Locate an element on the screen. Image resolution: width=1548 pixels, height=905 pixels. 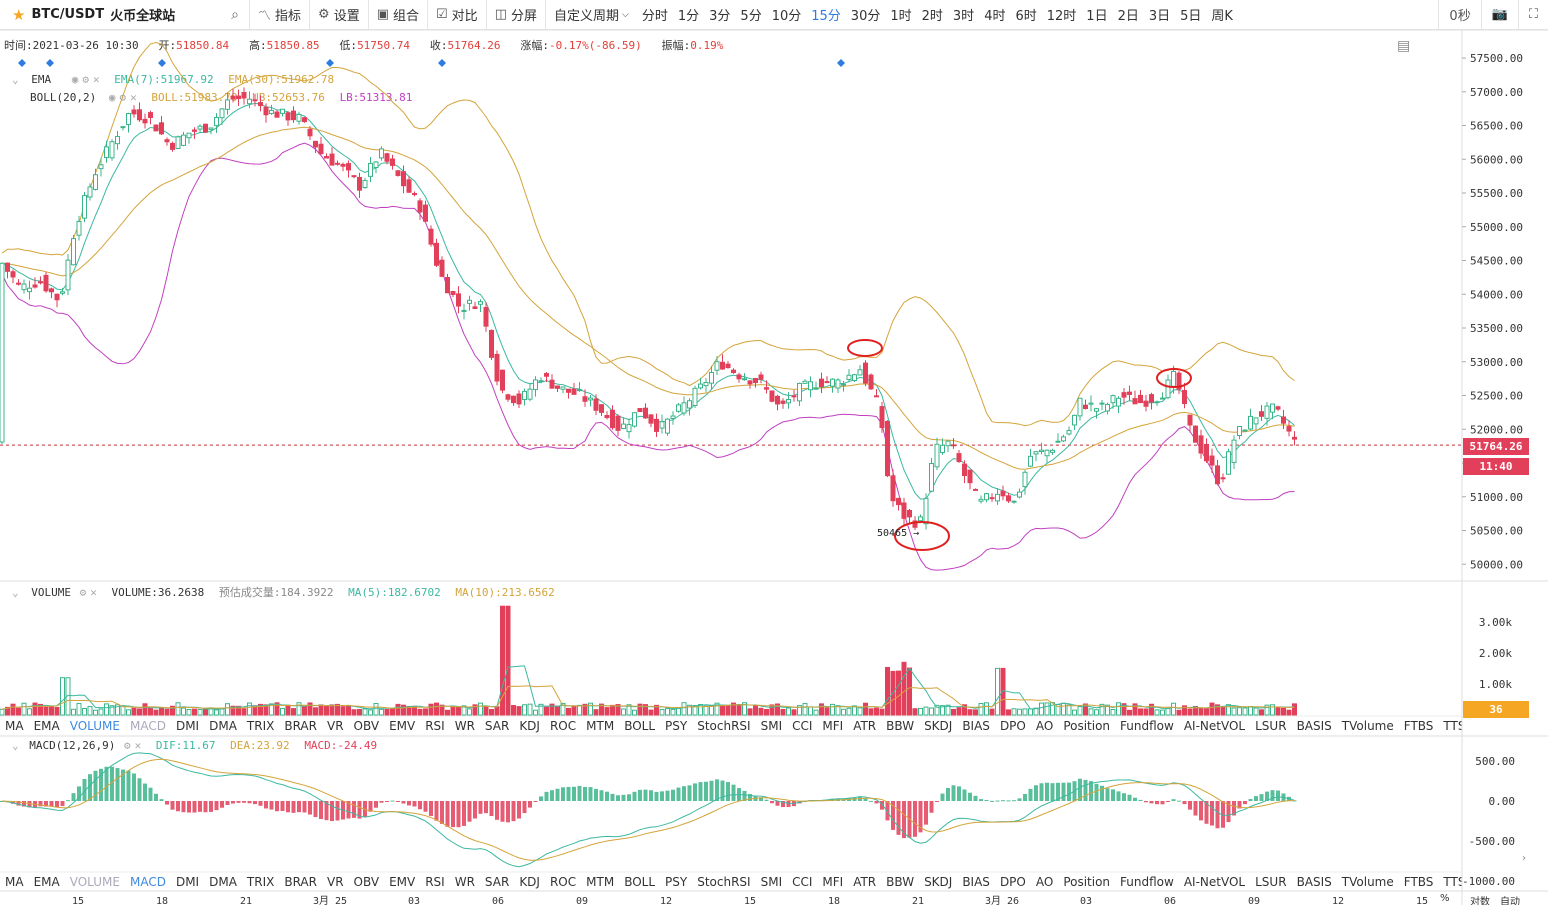
indicator-button: 〽指标 is located at coordinates (280, 15).